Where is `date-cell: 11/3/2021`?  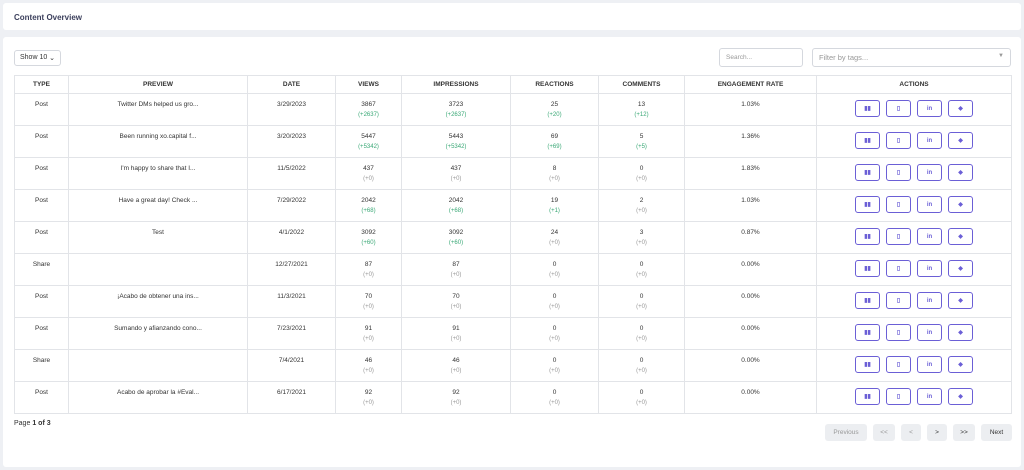
date-cell: 11/3/2021 is located at coordinates (291, 301).